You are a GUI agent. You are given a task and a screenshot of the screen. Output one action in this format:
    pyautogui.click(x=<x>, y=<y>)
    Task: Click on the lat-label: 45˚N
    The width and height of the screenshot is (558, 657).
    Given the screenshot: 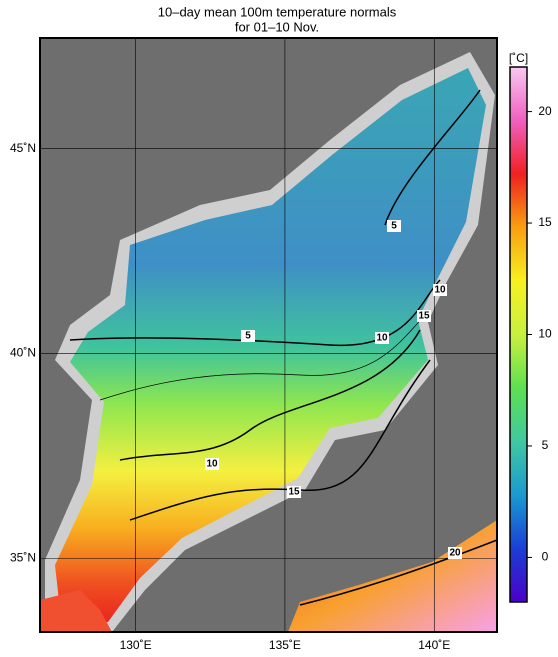 What is the action you would take?
    pyautogui.click(x=23, y=148)
    